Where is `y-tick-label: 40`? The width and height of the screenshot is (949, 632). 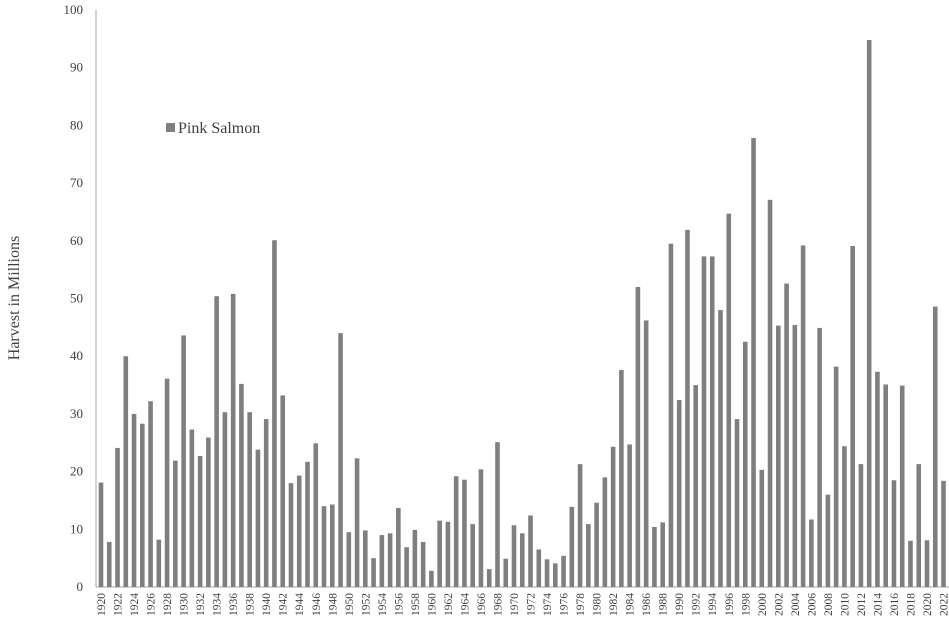 y-tick-label: 40 is located at coordinates (76, 355).